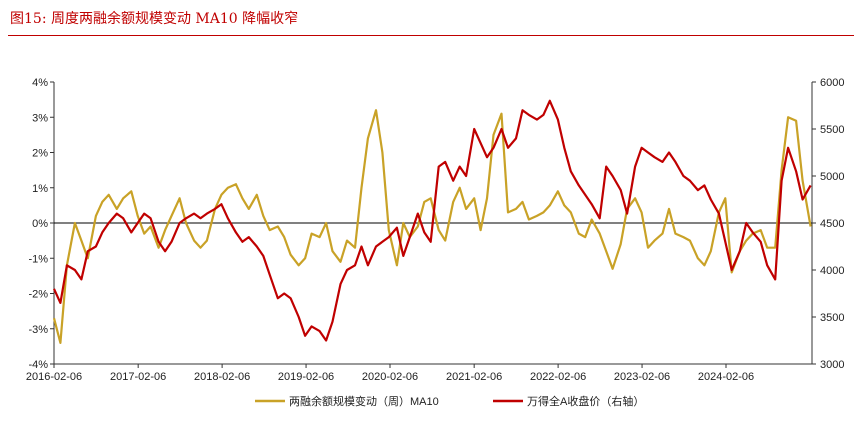  Describe the element at coordinates (832, 83) in the screenshot. I see `right-tick-label: 6000` at that location.